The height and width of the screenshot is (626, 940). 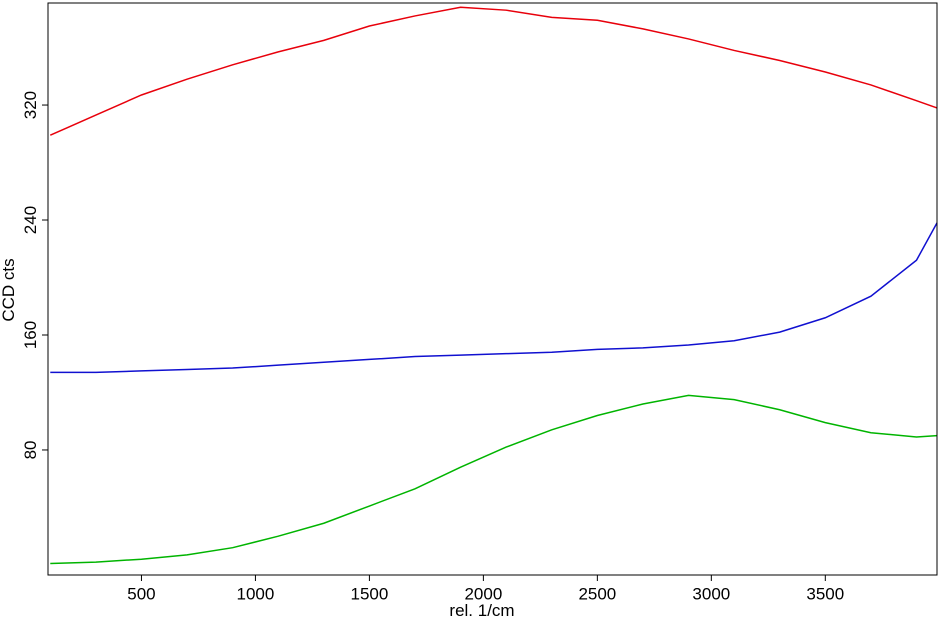 I want to click on y-tick-label: 160, so click(x=30, y=335).